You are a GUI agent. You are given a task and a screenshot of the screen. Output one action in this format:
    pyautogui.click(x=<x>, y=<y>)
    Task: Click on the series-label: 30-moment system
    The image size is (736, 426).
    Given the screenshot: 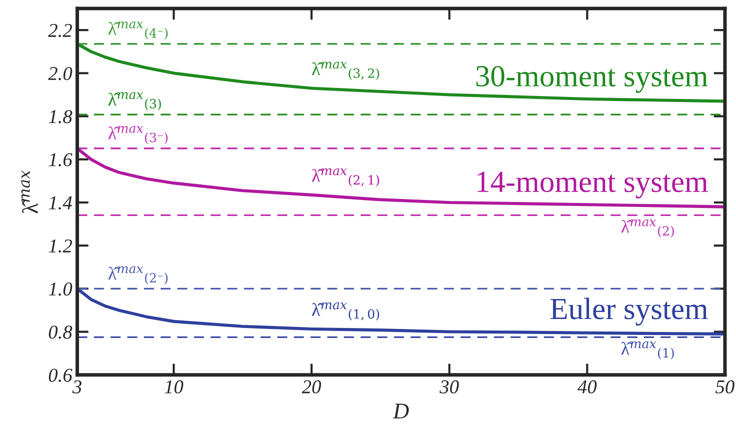 What is the action you would take?
    pyautogui.click(x=592, y=79)
    